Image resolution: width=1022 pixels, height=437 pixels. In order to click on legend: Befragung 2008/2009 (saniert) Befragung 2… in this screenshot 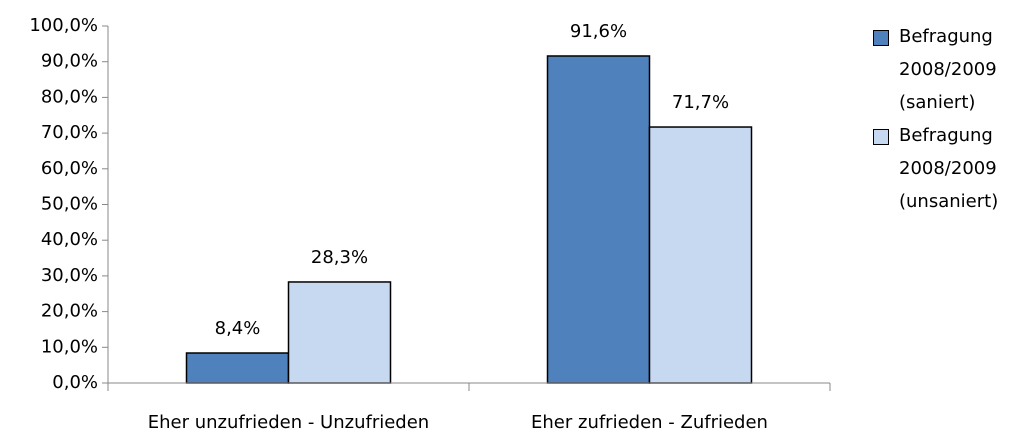, I will do `click(947, 119)`.